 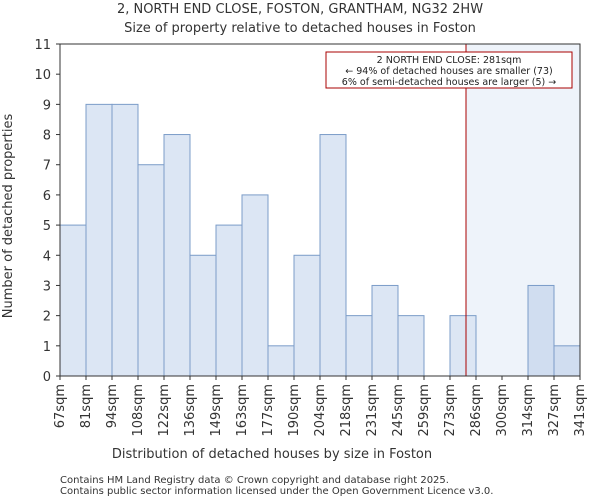 I want to click on x-tick-label: 231sqm, so click(x=372, y=410).